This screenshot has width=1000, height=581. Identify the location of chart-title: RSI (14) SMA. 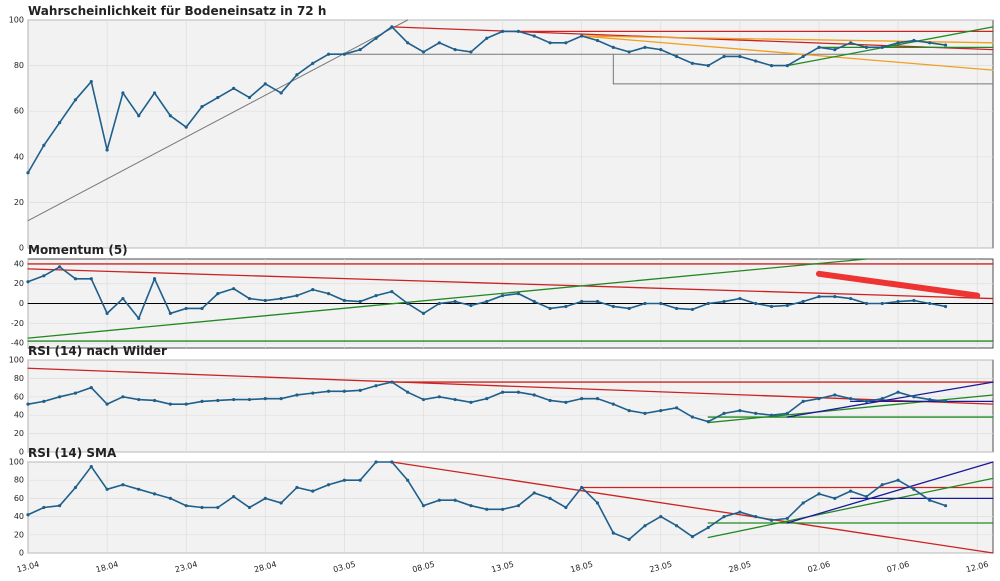
(72, 453).